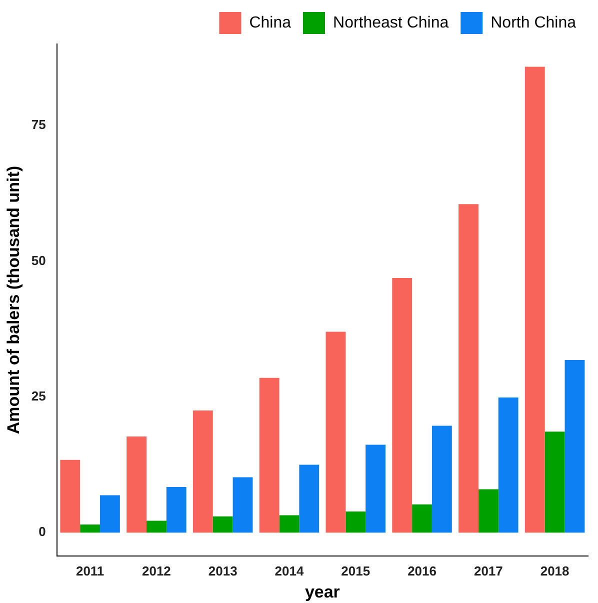 The image size is (598, 603). Describe the element at coordinates (533, 23) in the screenshot. I see `legend-label: North China` at that location.